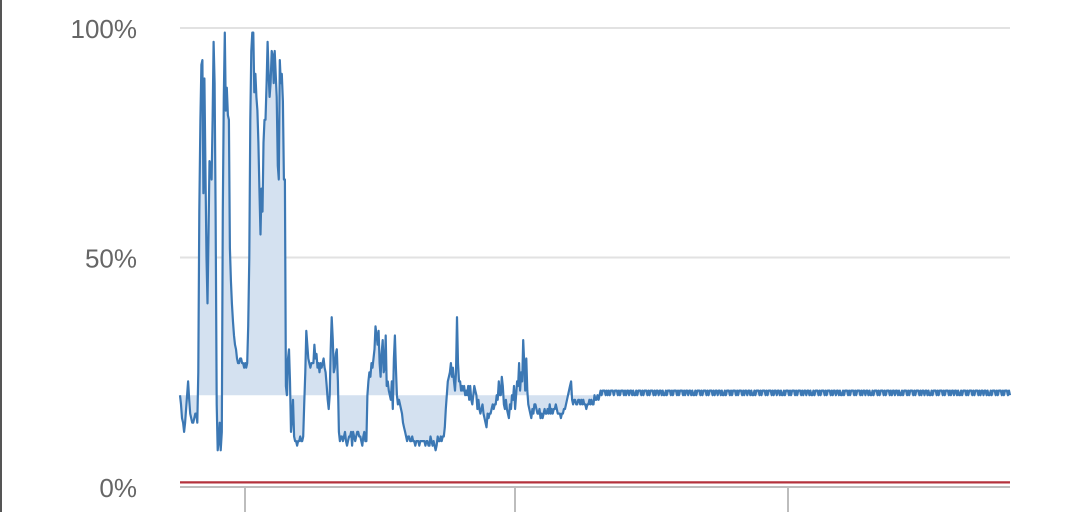 The image size is (1076, 512). I want to click on y-tick-label: 50%, so click(111, 259).